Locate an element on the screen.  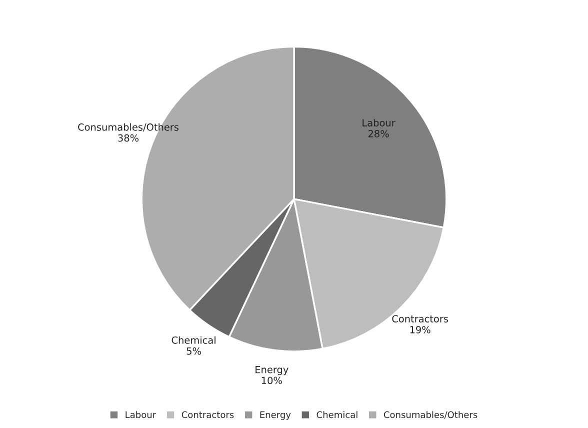
legend-label: Contractors is located at coordinates (208, 414).